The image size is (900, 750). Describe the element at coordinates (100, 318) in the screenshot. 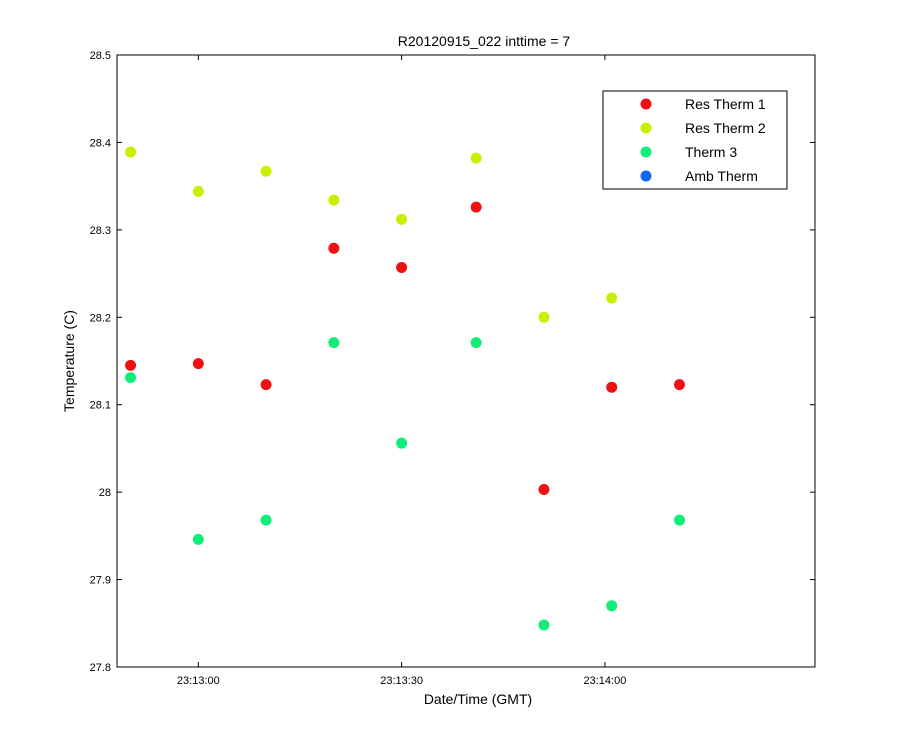

I see `y-tick-label: 28.2` at that location.